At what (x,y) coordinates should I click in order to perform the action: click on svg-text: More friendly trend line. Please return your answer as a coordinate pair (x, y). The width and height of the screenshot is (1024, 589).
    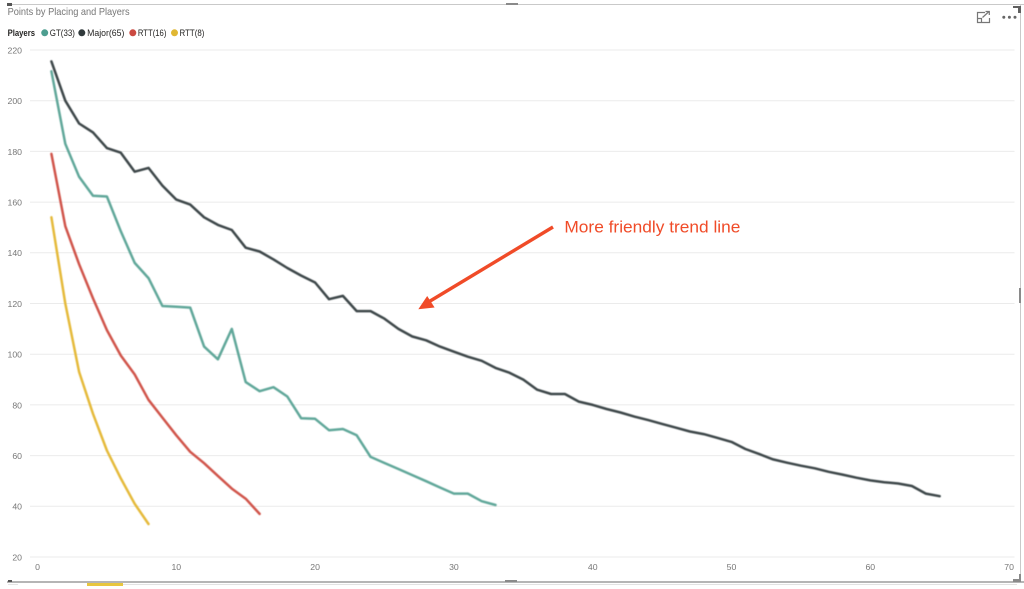
    Looking at the image, I should click on (652, 228).